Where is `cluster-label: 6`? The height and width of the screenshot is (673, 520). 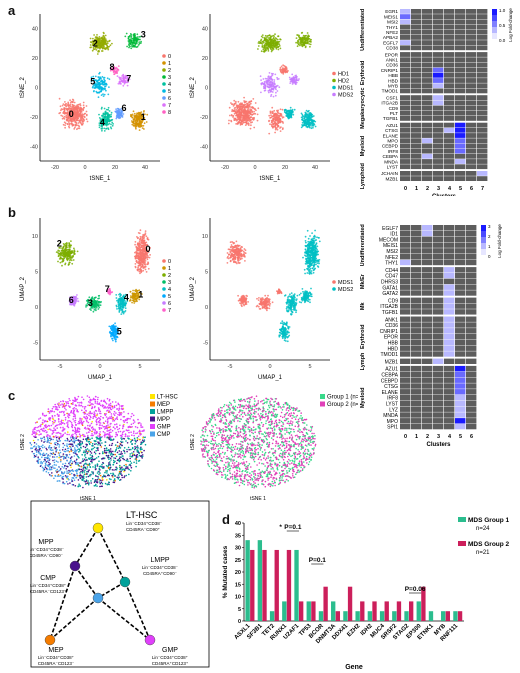
cluster-label: 6 is located at coordinates (71, 300).